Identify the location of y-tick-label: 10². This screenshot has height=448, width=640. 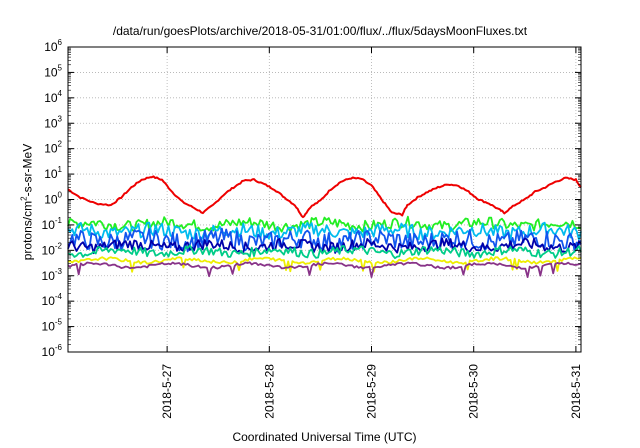
(53, 148).